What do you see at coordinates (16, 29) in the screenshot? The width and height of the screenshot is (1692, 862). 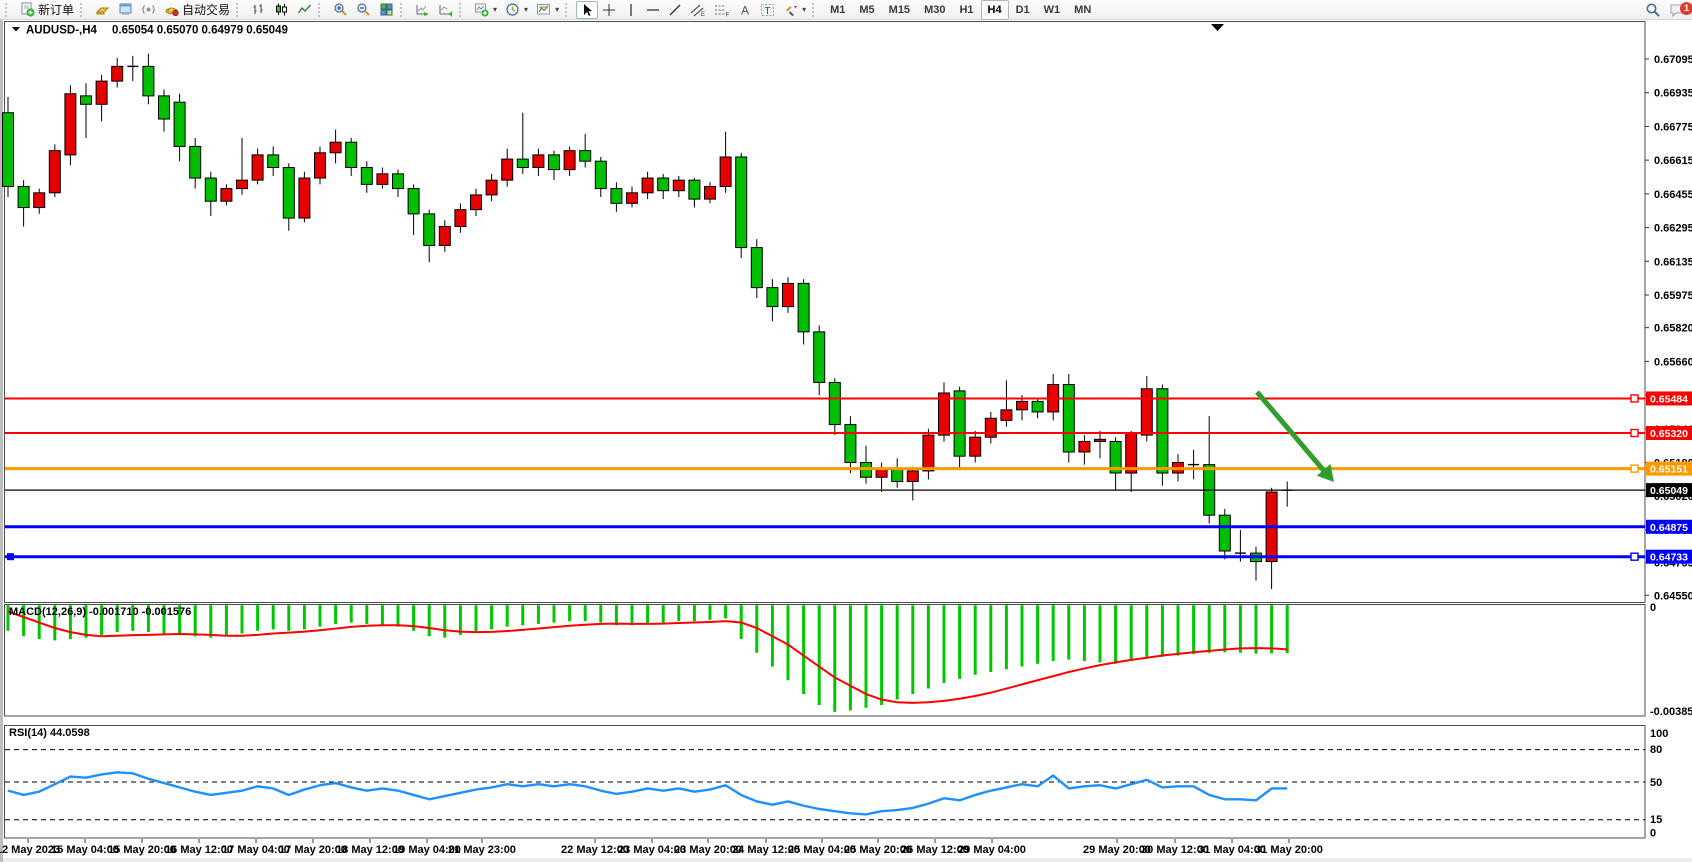 I see `symbol-dropdown-icon` at bounding box center [16, 29].